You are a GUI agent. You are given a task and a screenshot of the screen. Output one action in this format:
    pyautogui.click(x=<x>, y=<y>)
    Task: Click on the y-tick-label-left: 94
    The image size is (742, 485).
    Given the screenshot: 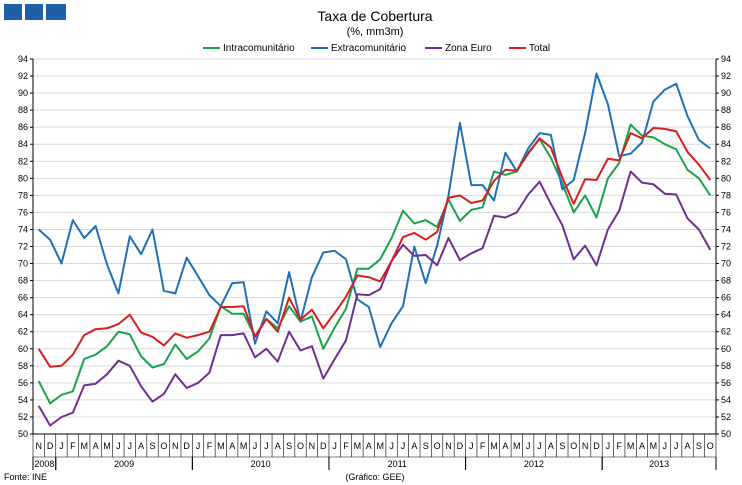 What is the action you would take?
    pyautogui.click(x=23, y=59)
    